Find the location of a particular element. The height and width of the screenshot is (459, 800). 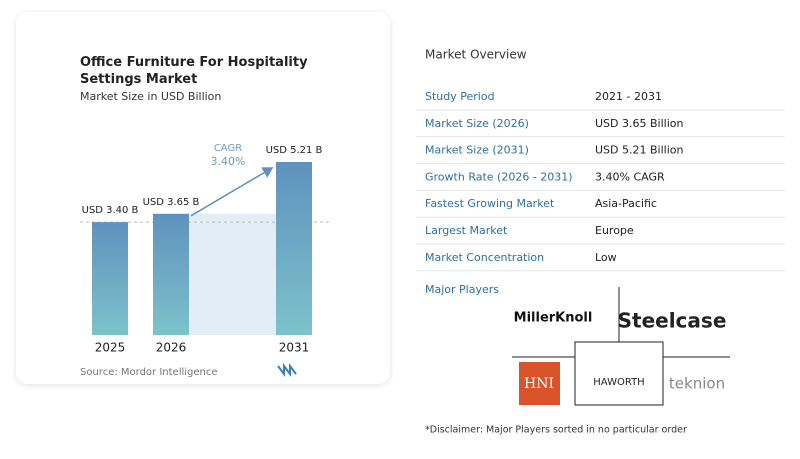

row-value: USD 3.65 Billion is located at coordinates (639, 123).